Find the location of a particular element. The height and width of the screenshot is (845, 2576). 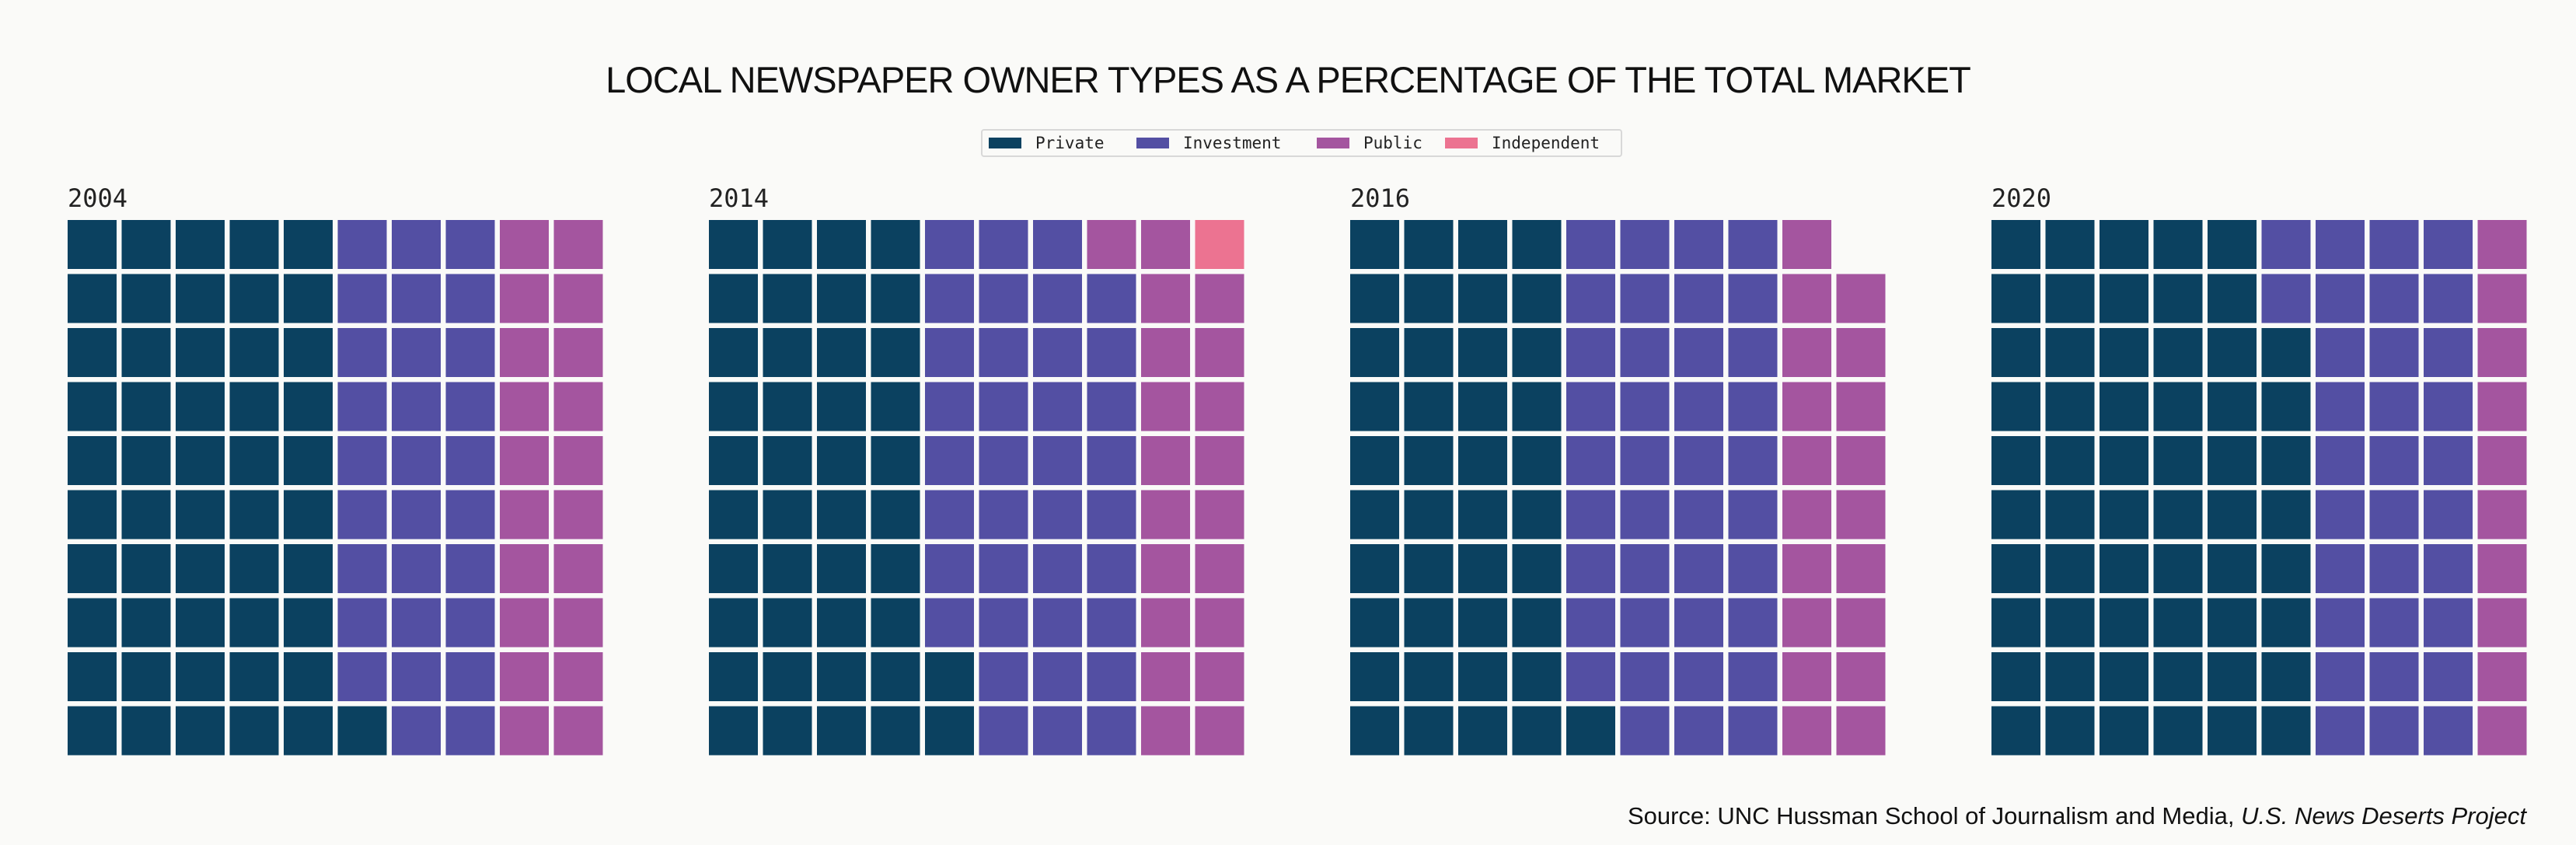

panel-year-2016: 2016 is located at coordinates (1381, 198).